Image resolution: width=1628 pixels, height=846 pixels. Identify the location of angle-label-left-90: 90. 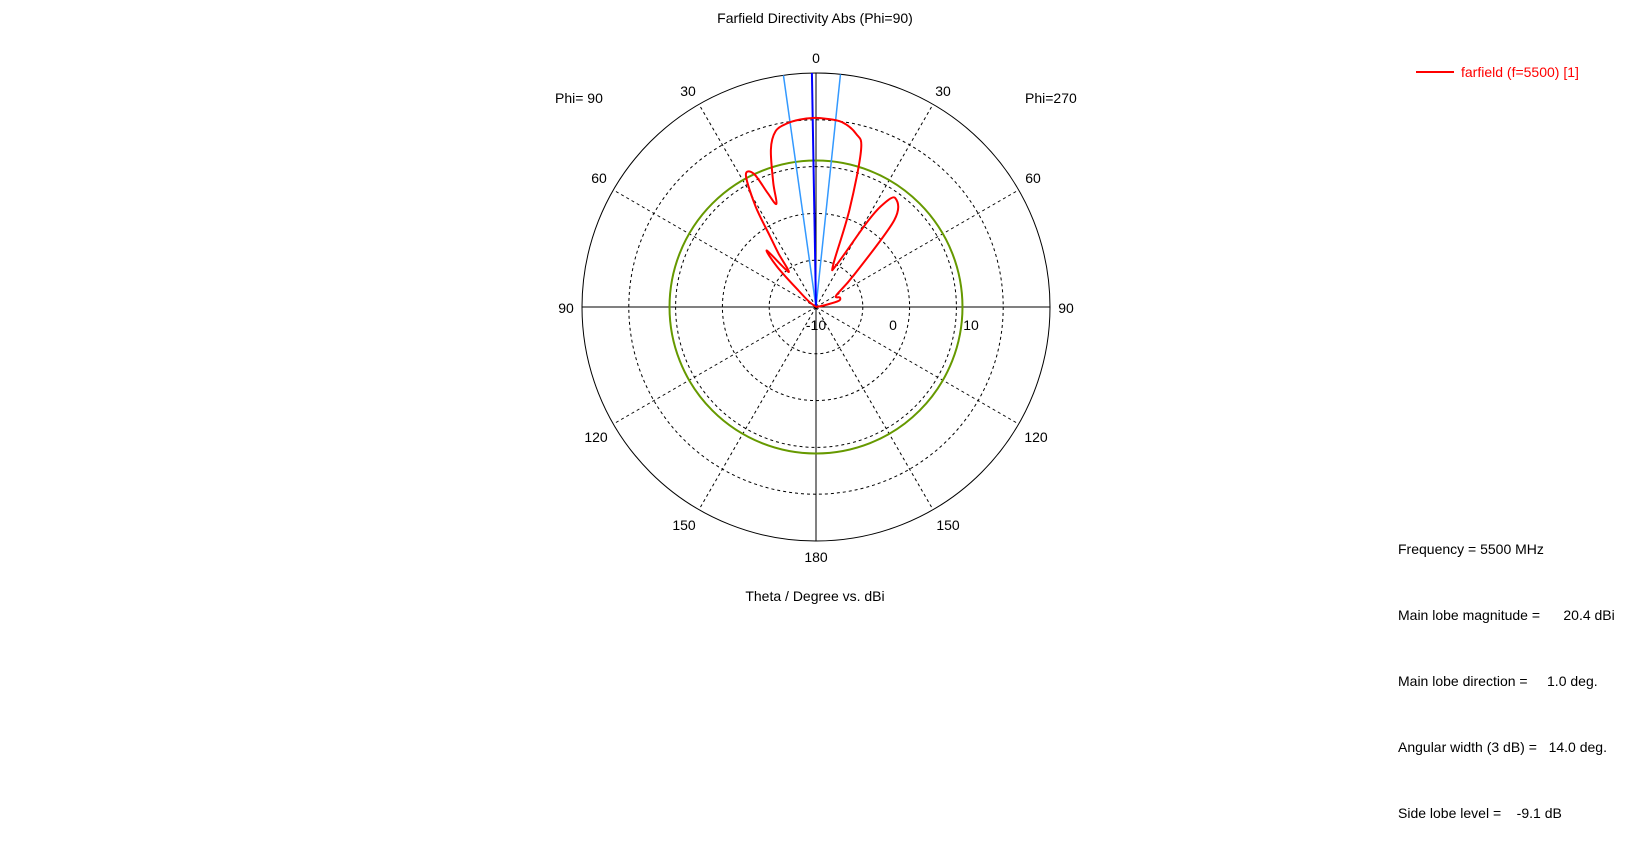
(566, 308).